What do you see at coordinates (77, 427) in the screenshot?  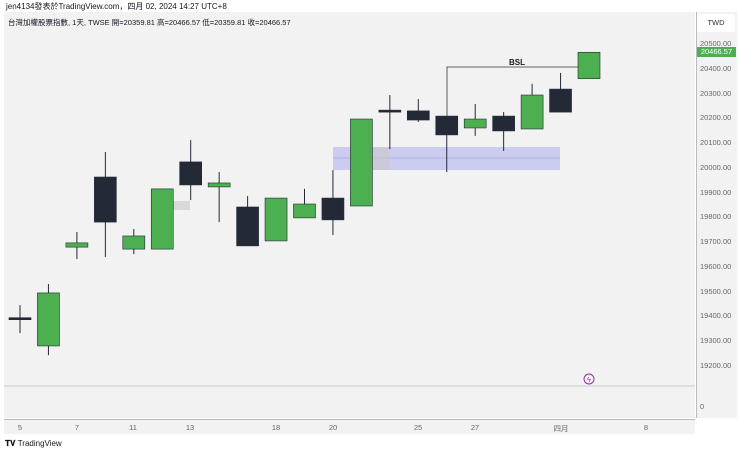 I see `time-label: 7` at bounding box center [77, 427].